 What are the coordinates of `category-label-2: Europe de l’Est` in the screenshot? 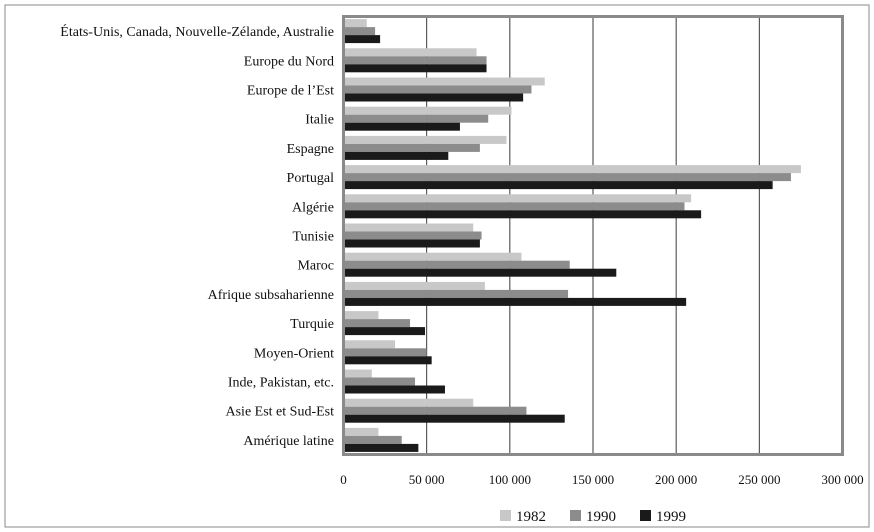 It's located at (290, 91).